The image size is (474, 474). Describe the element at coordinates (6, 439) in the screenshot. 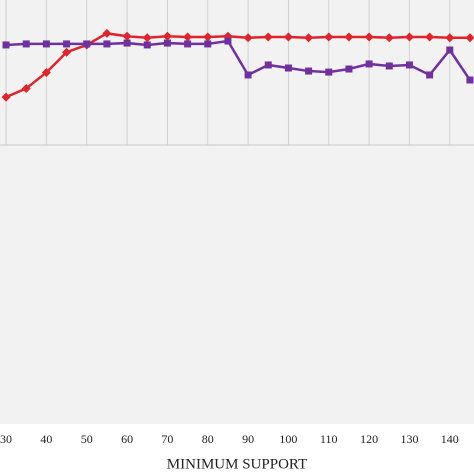

I see `x-tick-label: 30` at that location.